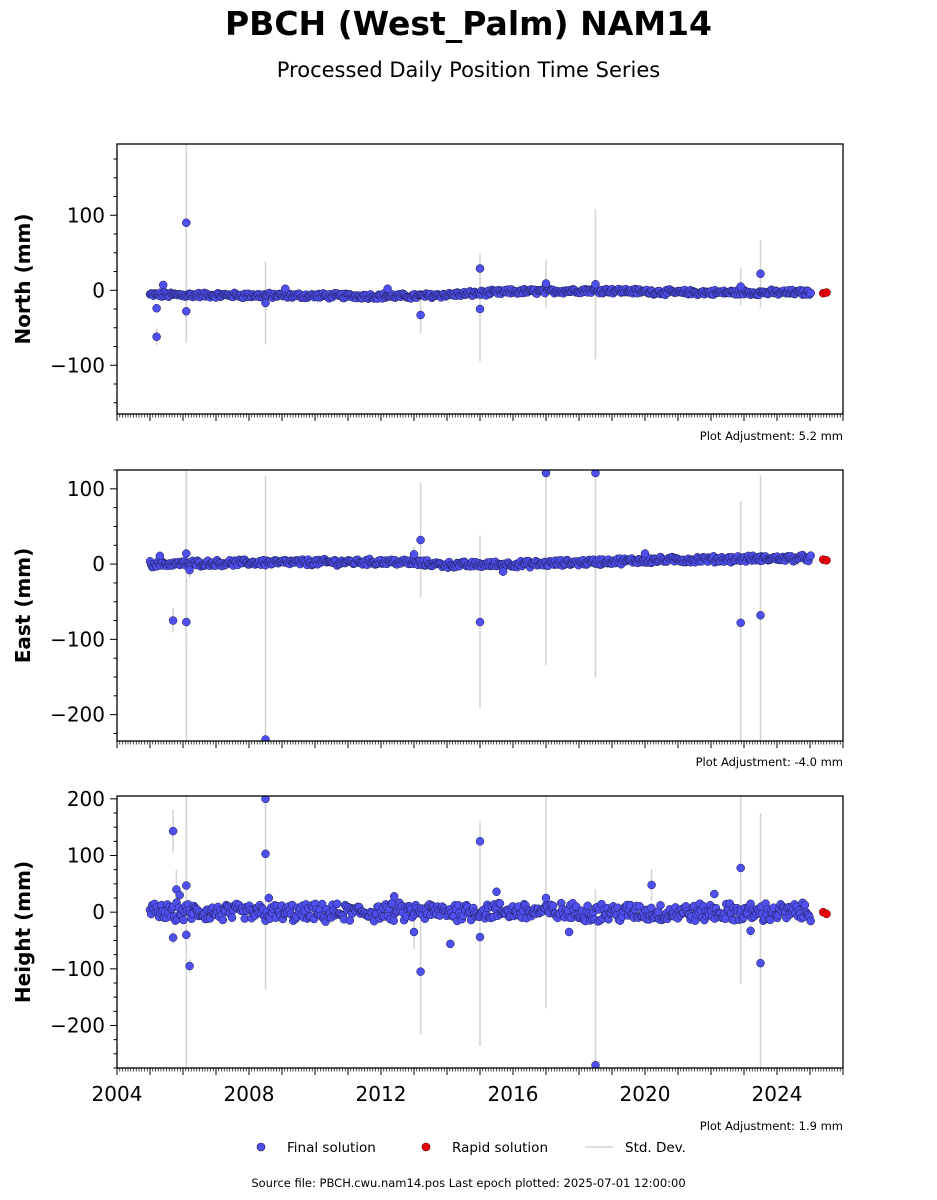 The width and height of the screenshot is (937, 1200). What do you see at coordinates (777, 1094) in the screenshot?
I see `x-tick-label: 2024` at bounding box center [777, 1094].